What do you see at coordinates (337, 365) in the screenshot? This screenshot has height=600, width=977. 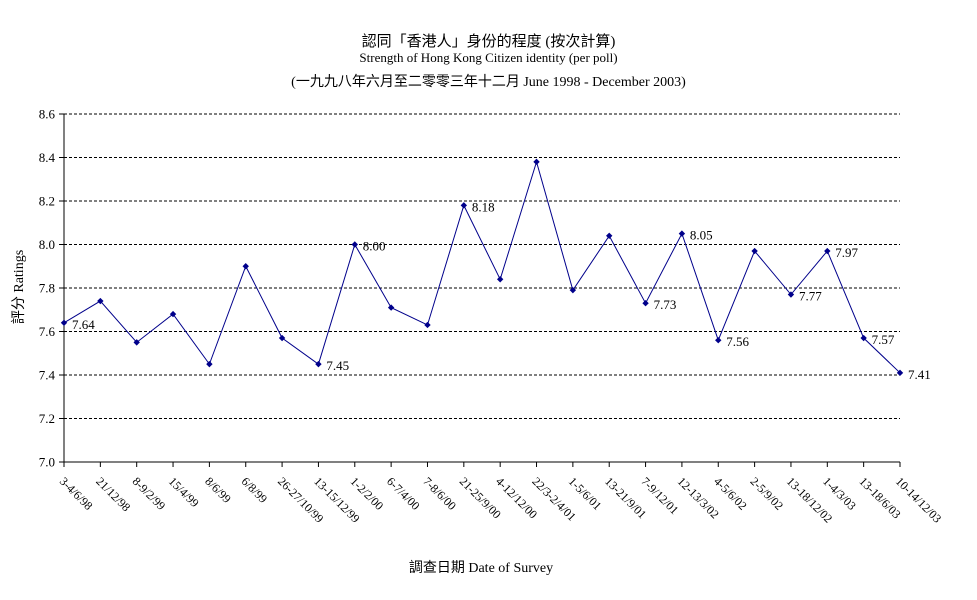 I see `data-label: 7.45` at bounding box center [337, 365].